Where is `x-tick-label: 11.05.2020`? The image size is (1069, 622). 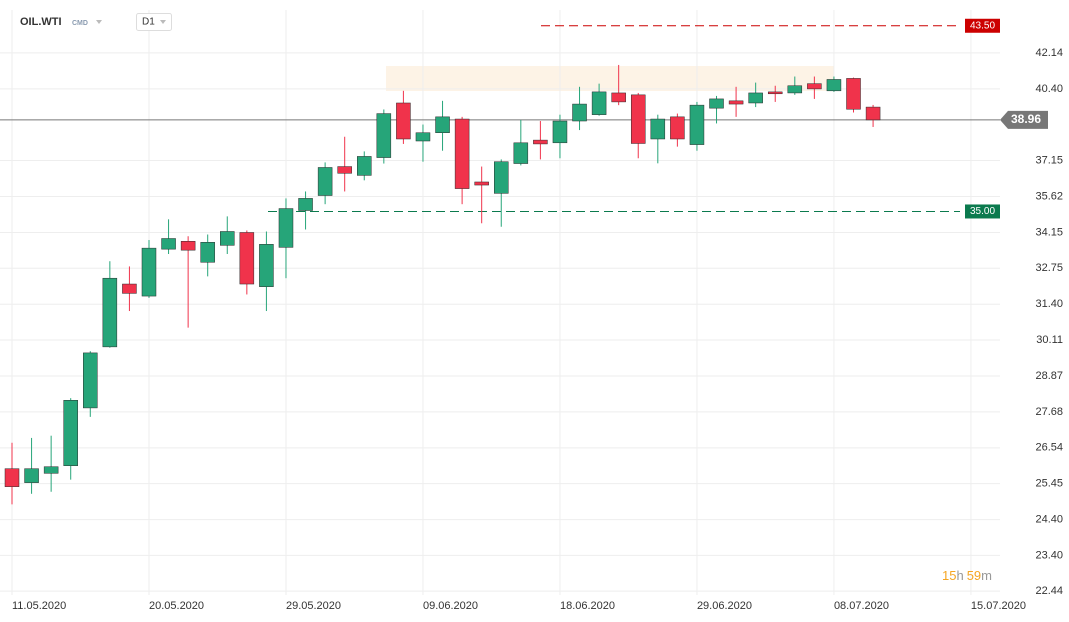 x-tick-label: 11.05.2020 is located at coordinates (39, 606).